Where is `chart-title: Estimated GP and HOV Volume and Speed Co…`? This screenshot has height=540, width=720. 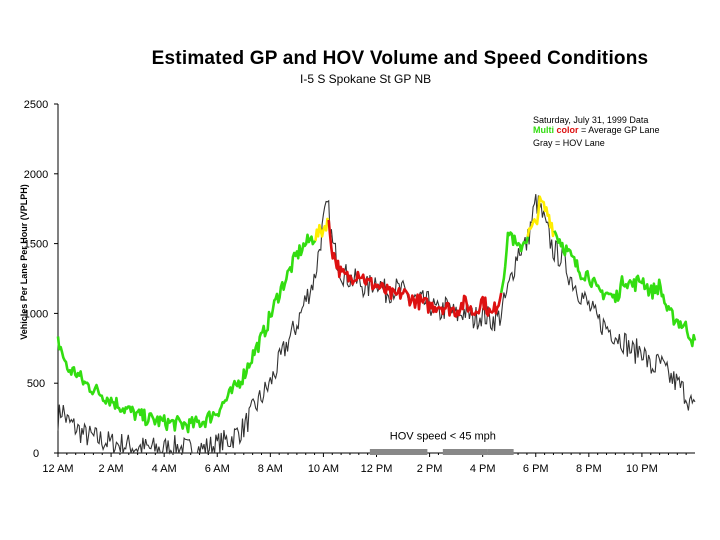
chart-title: Estimated GP and HOV Volume and Speed Co… is located at coordinates (400, 58).